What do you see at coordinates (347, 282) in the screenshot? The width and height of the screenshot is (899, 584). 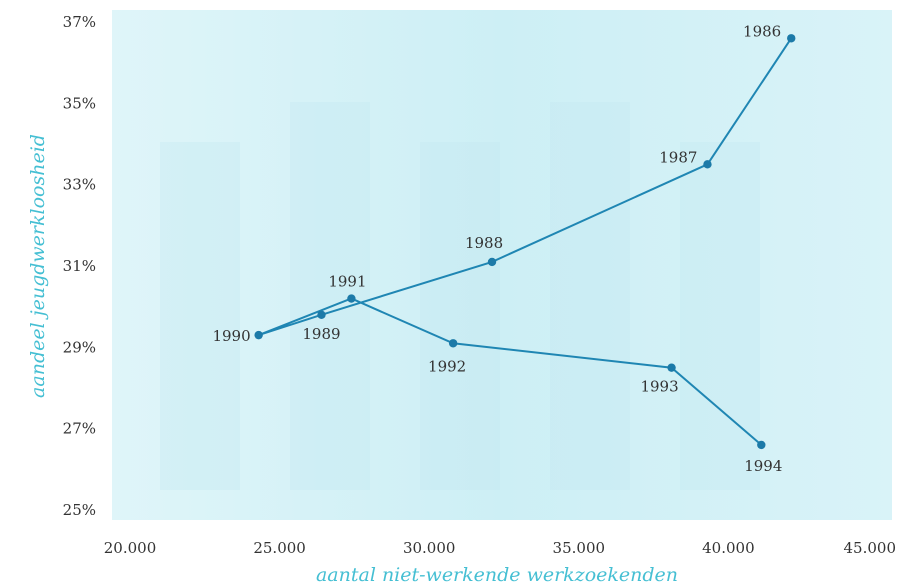 I see `data-label-1991: 1991` at bounding box center [347, 282].